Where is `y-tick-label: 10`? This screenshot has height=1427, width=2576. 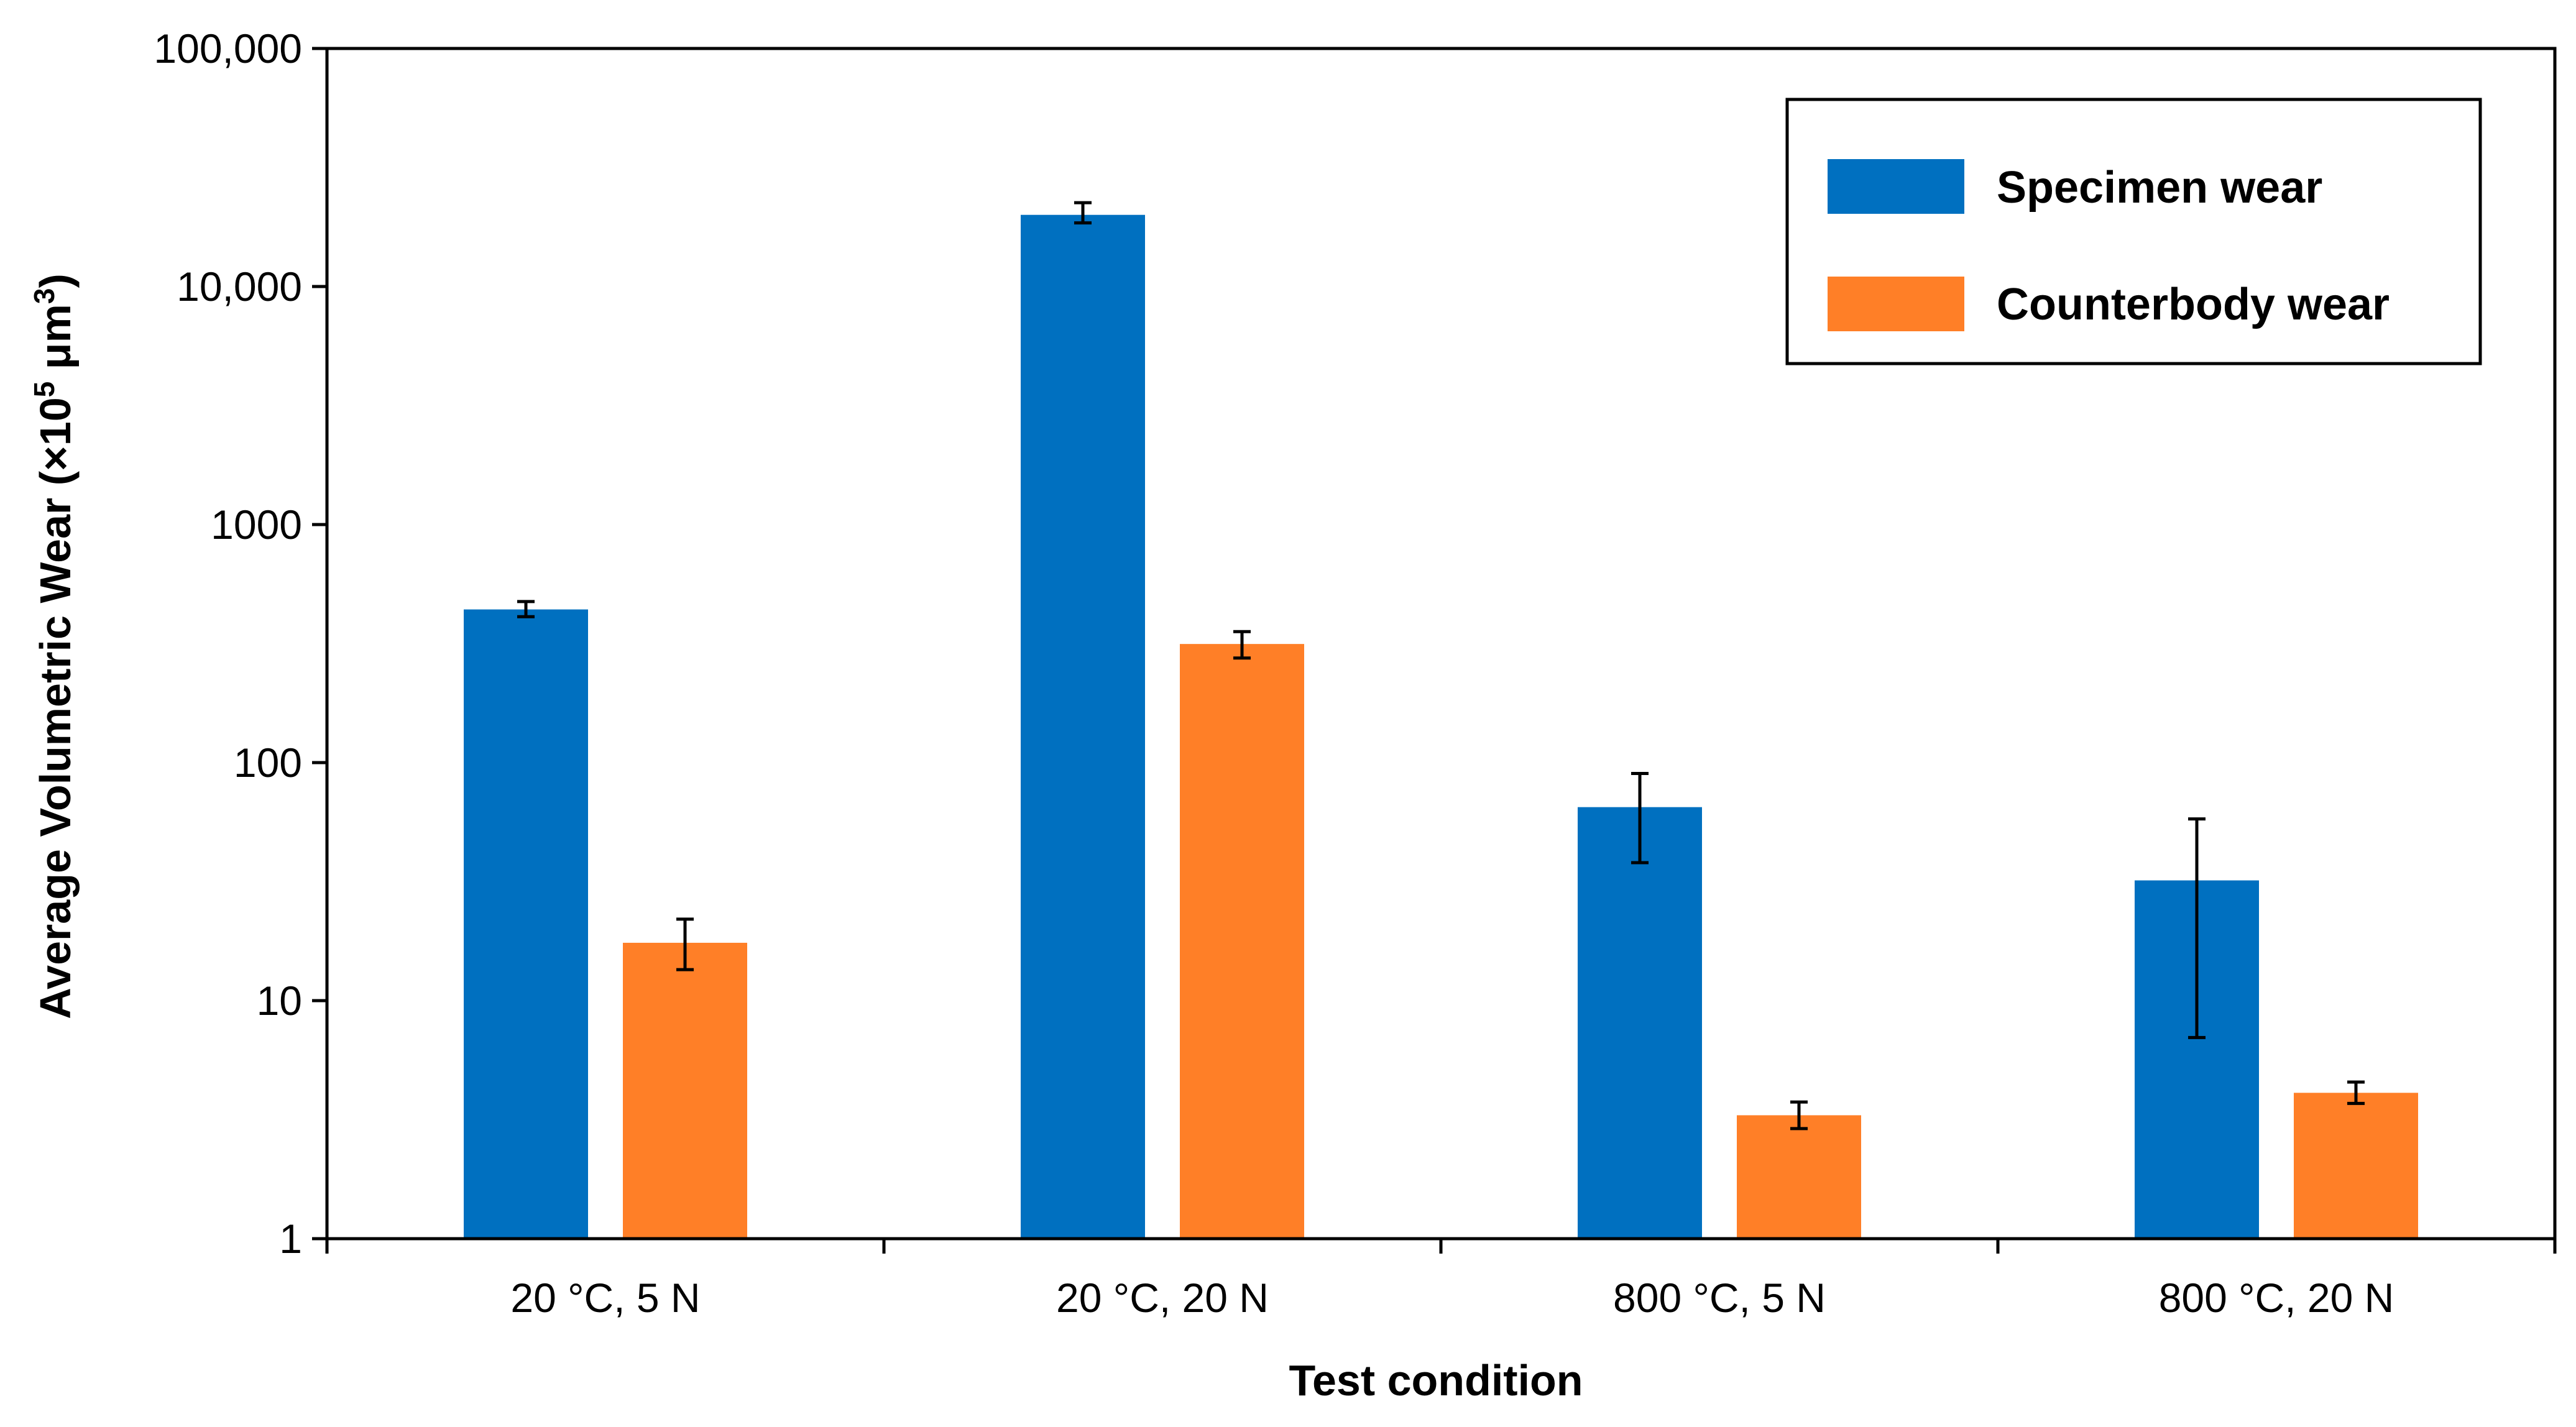 y-tick-label: 10 is located at coordinates (279, 1001).